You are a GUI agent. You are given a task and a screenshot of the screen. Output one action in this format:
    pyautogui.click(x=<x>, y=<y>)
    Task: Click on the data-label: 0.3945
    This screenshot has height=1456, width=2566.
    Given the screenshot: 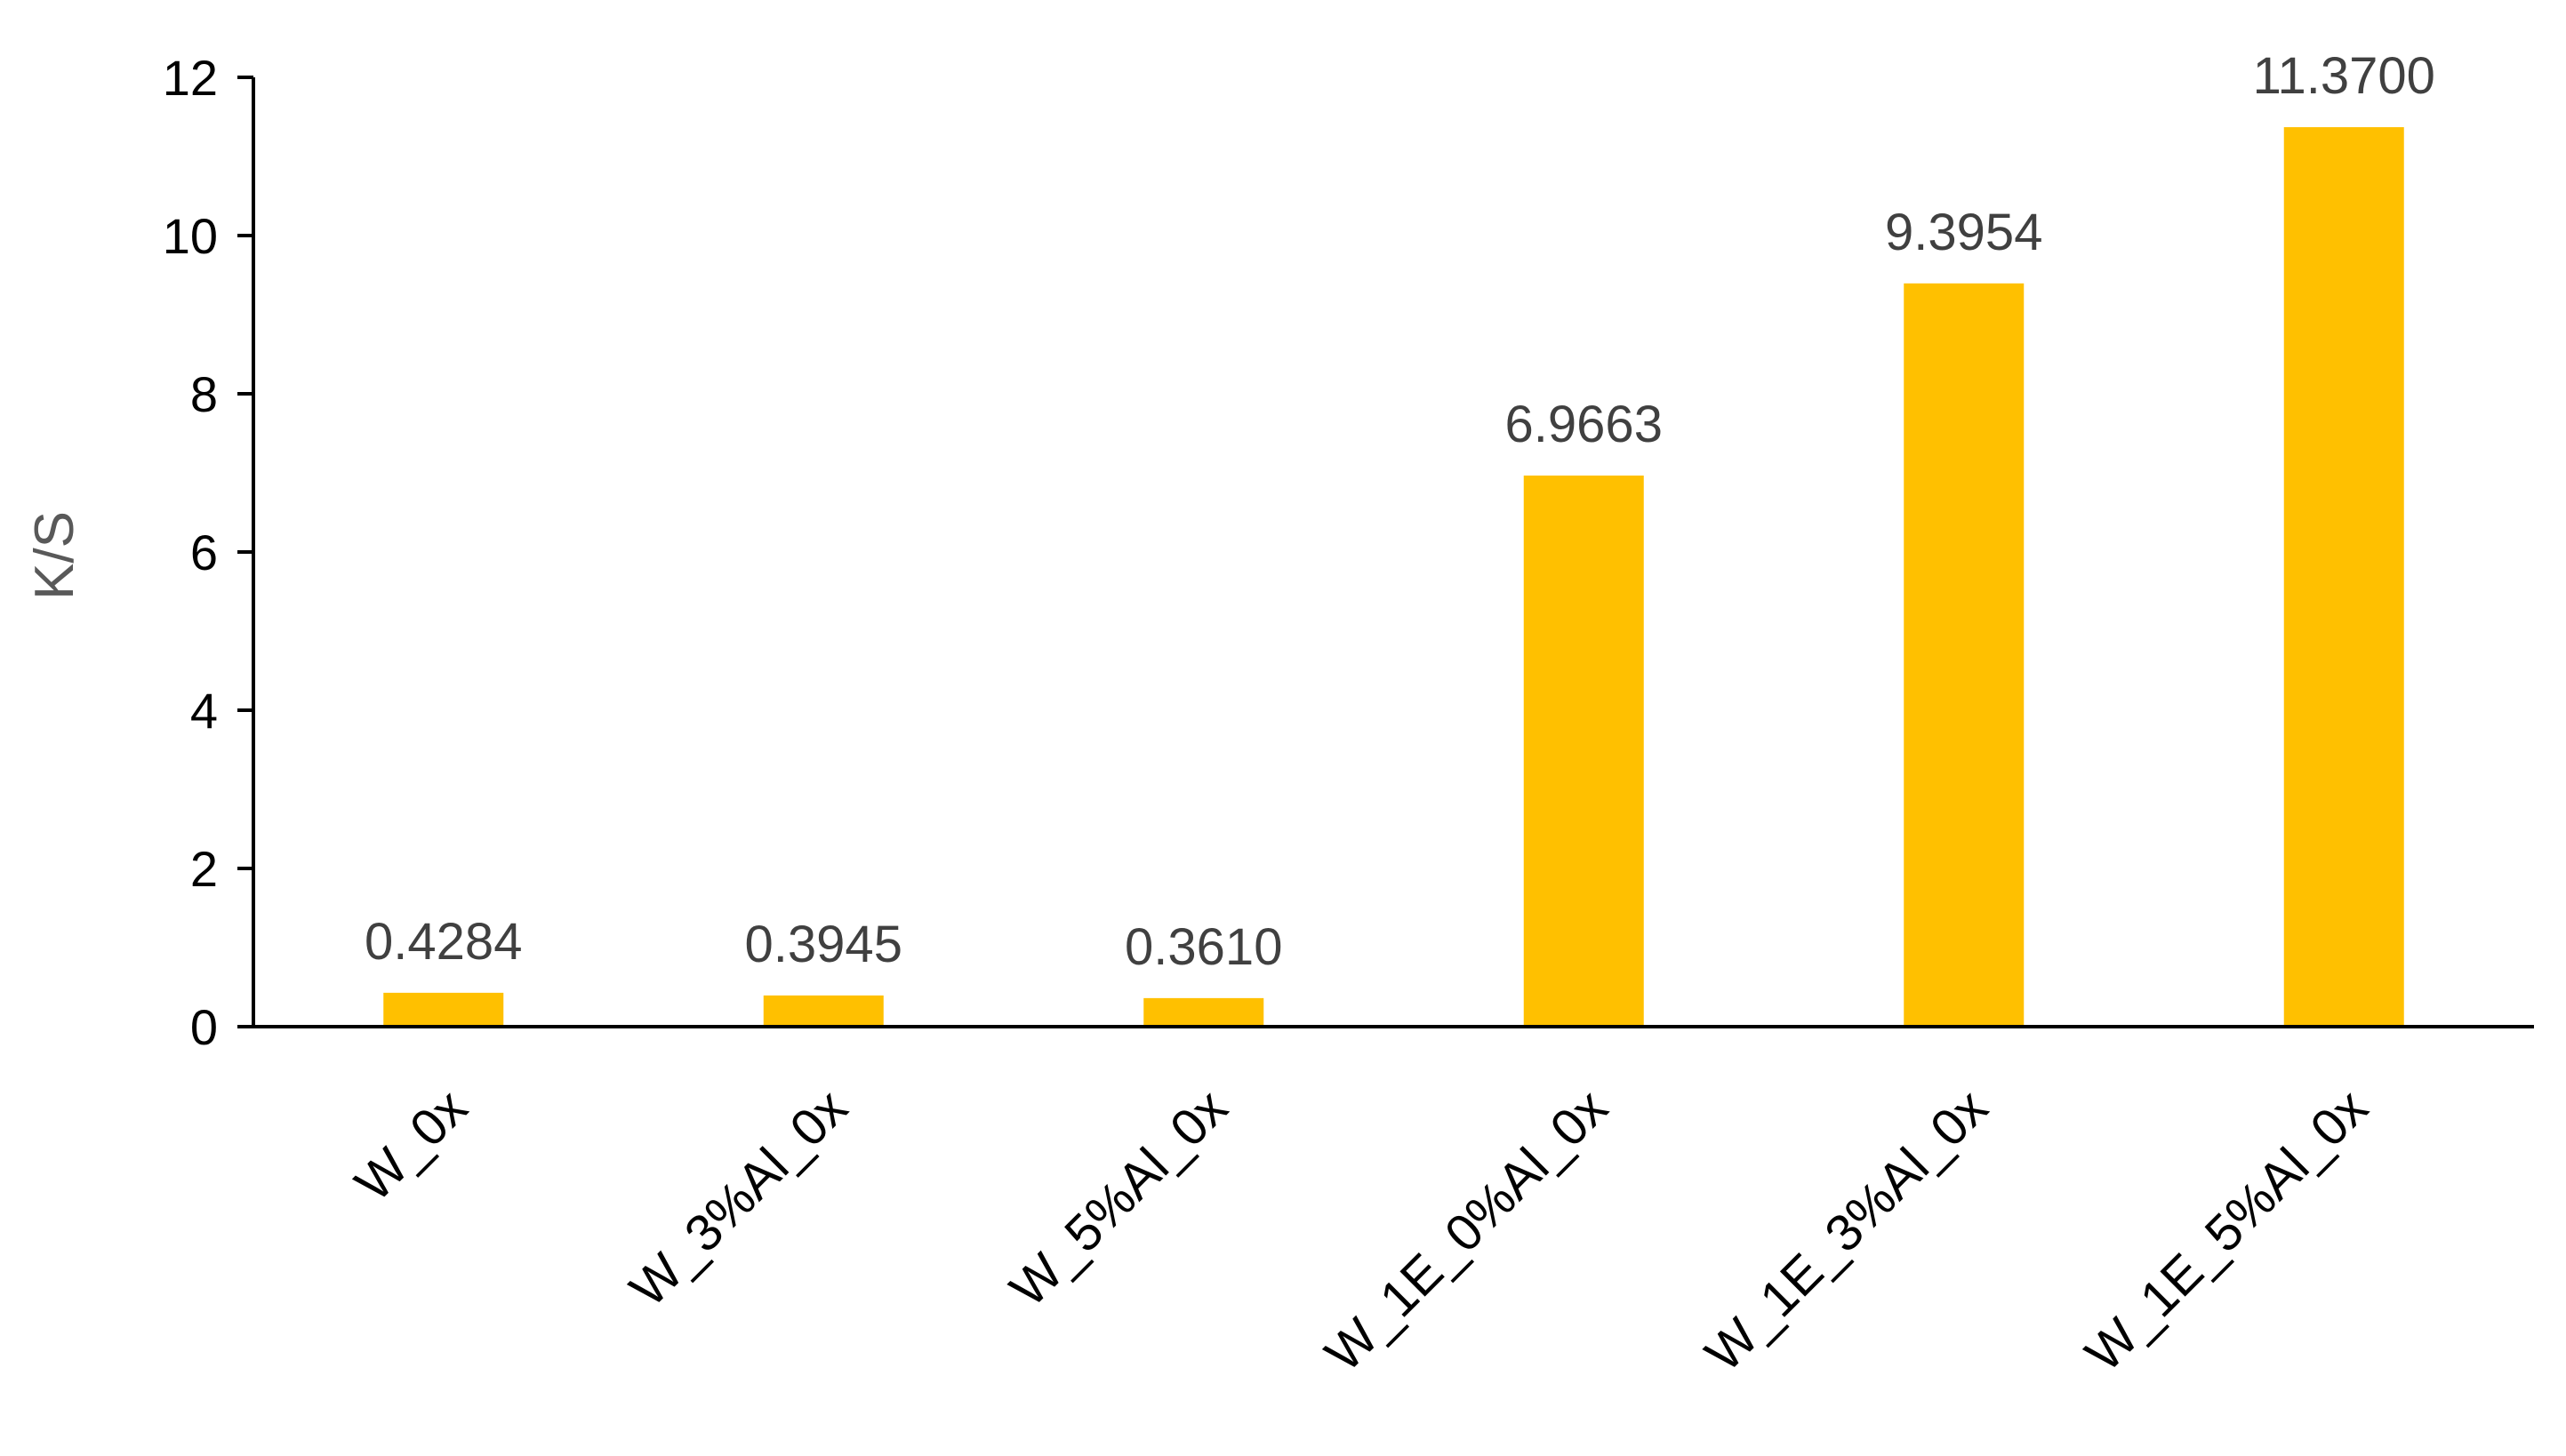 What is the action you would take?
    pyautogui.click(x=823, y=944)
    